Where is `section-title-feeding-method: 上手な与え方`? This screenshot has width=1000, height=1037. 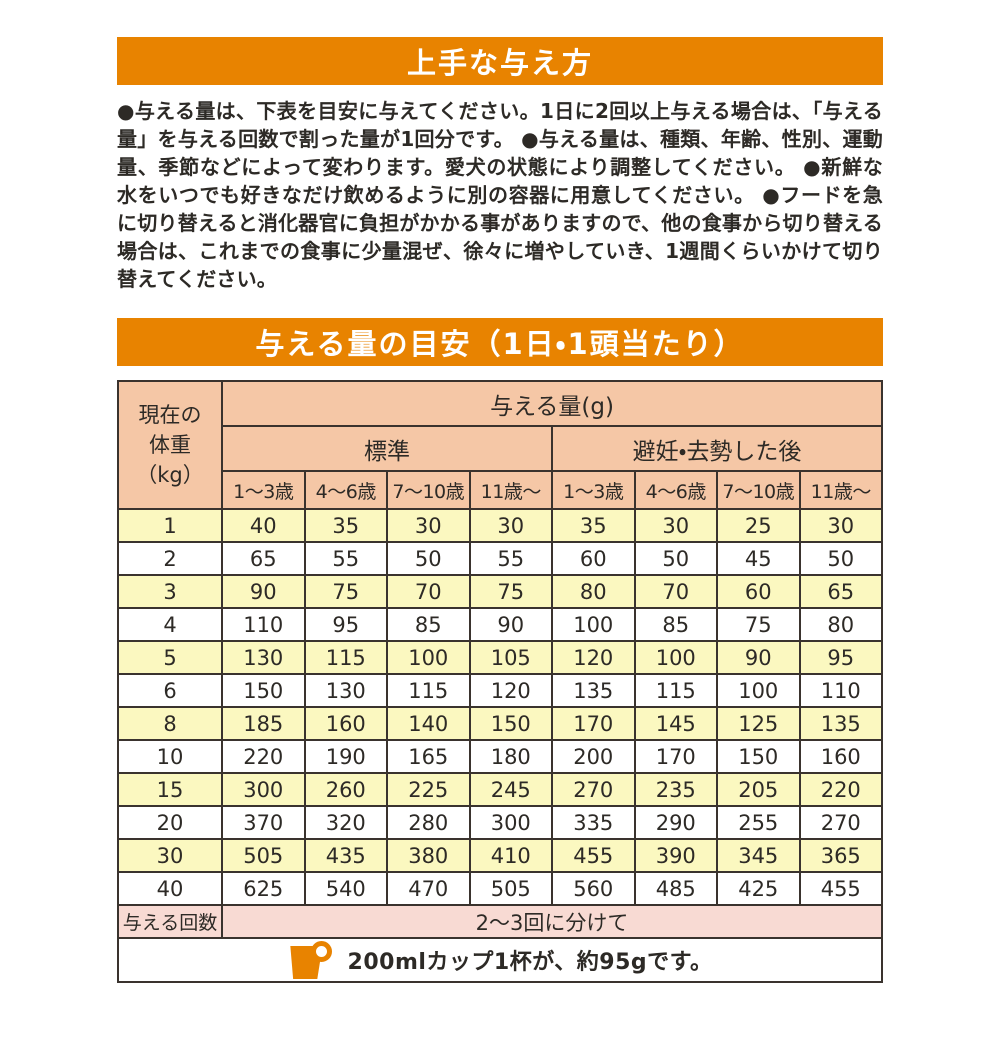
section-title-feeding-method: 上手な与え方 is located at coordinates (500, 61).